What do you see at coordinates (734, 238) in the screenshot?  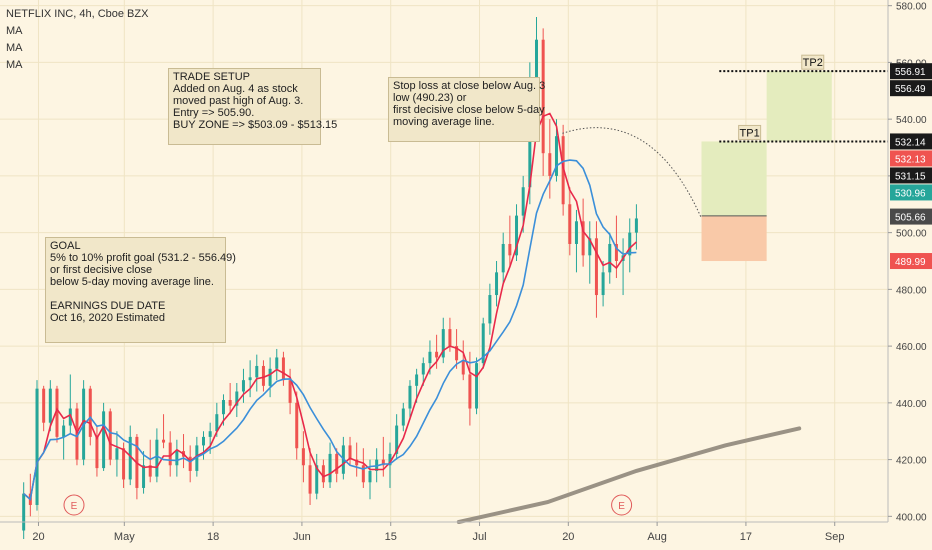 I see `stop-zone` at bounding box center [734, 238].